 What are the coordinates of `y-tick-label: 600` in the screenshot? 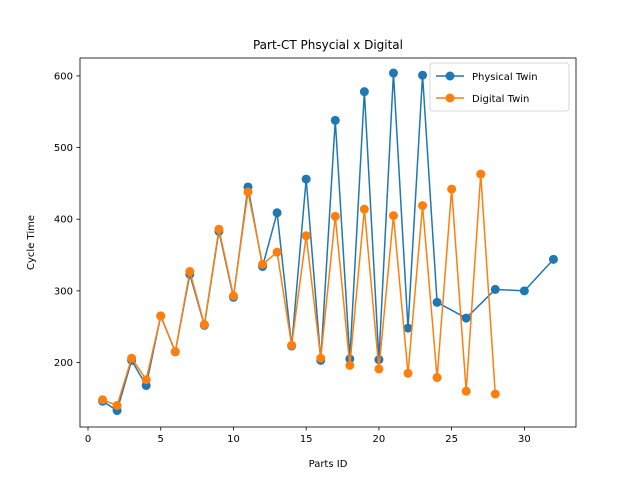 It's located at (63, 76).